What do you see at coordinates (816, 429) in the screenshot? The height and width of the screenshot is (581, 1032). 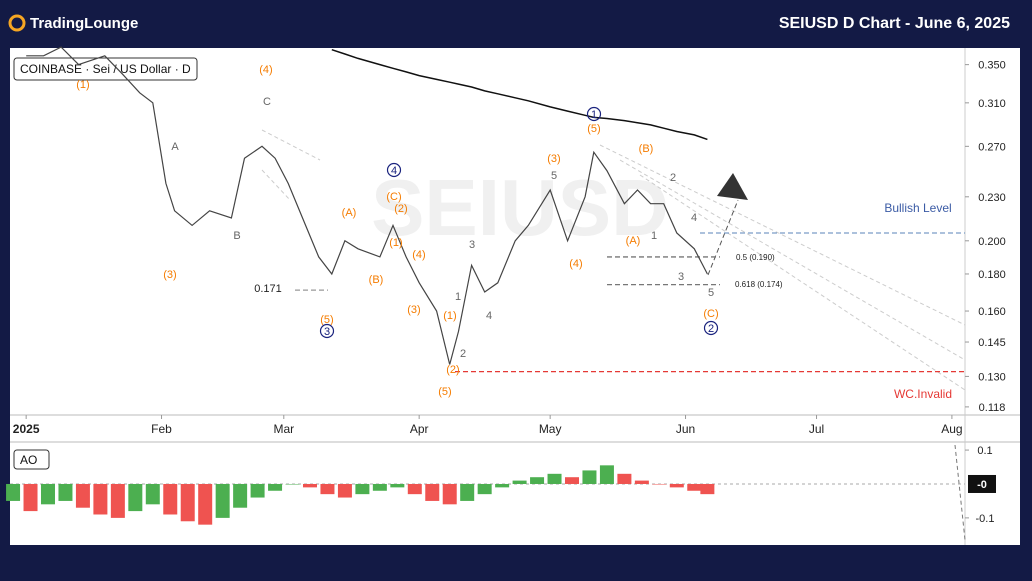 I see `x-tick-label: Jul` at bounding box center [816, 429].